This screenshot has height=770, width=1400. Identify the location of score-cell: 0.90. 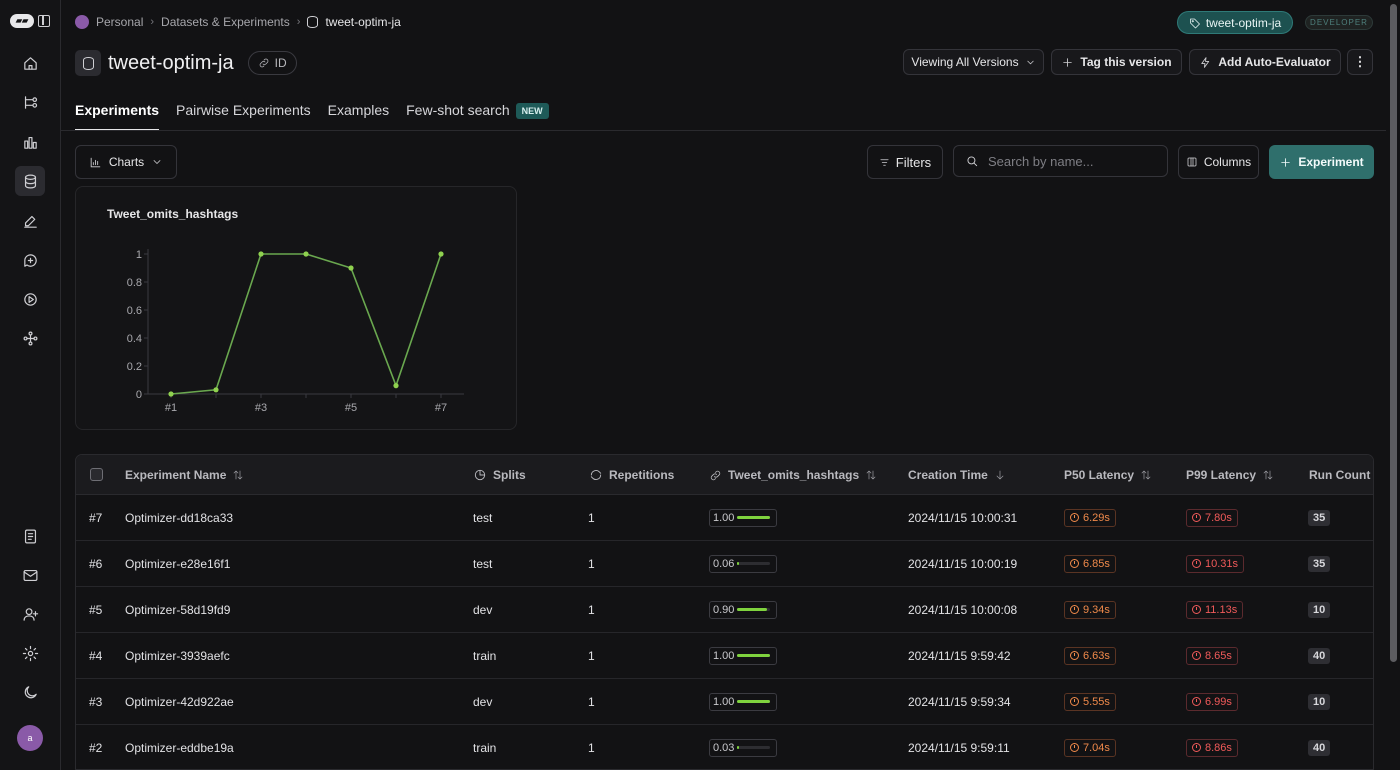
(743, 609).